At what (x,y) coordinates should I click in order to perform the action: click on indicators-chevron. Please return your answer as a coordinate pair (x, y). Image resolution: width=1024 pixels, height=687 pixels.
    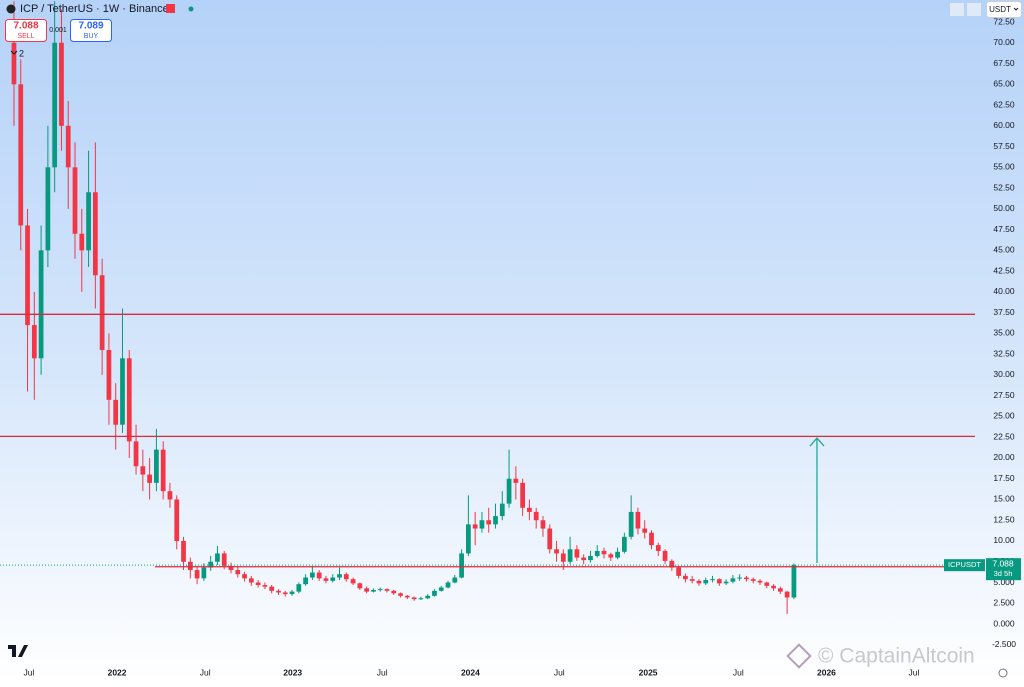
    Looking at the image, I should click on (14, 52).